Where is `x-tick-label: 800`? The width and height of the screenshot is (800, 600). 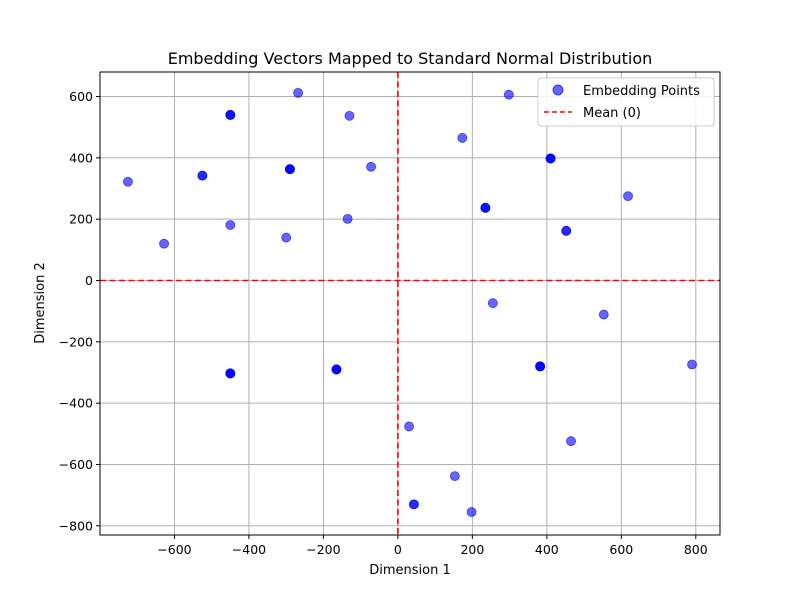
x-tick-label: 800 is located at coordinates (696, 549).